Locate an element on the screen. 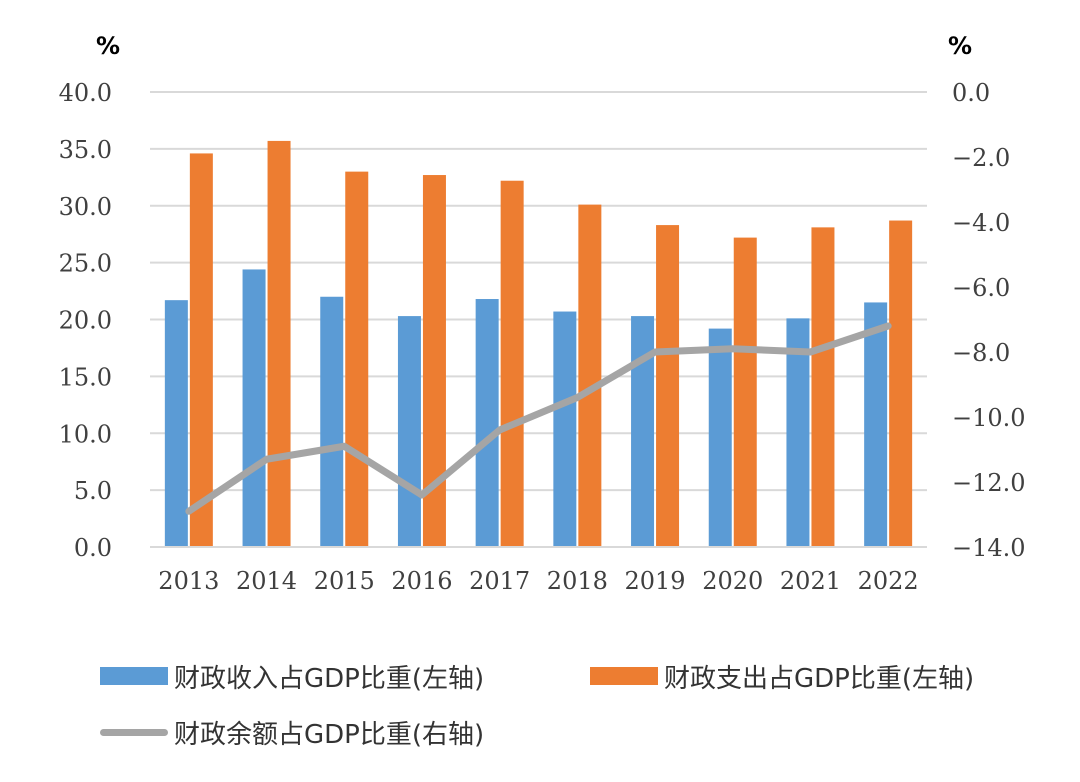 The image size is (1080, 782). left-tick-label: 20.0 is located at coordinates (85, 321).